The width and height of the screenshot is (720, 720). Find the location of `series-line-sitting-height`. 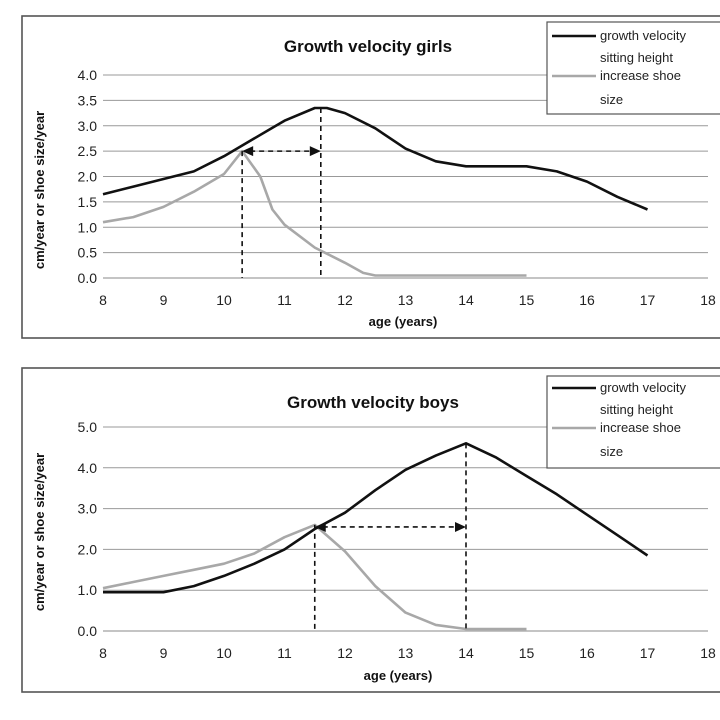

series-line-sitting-height is located at coordinates (375, 158).